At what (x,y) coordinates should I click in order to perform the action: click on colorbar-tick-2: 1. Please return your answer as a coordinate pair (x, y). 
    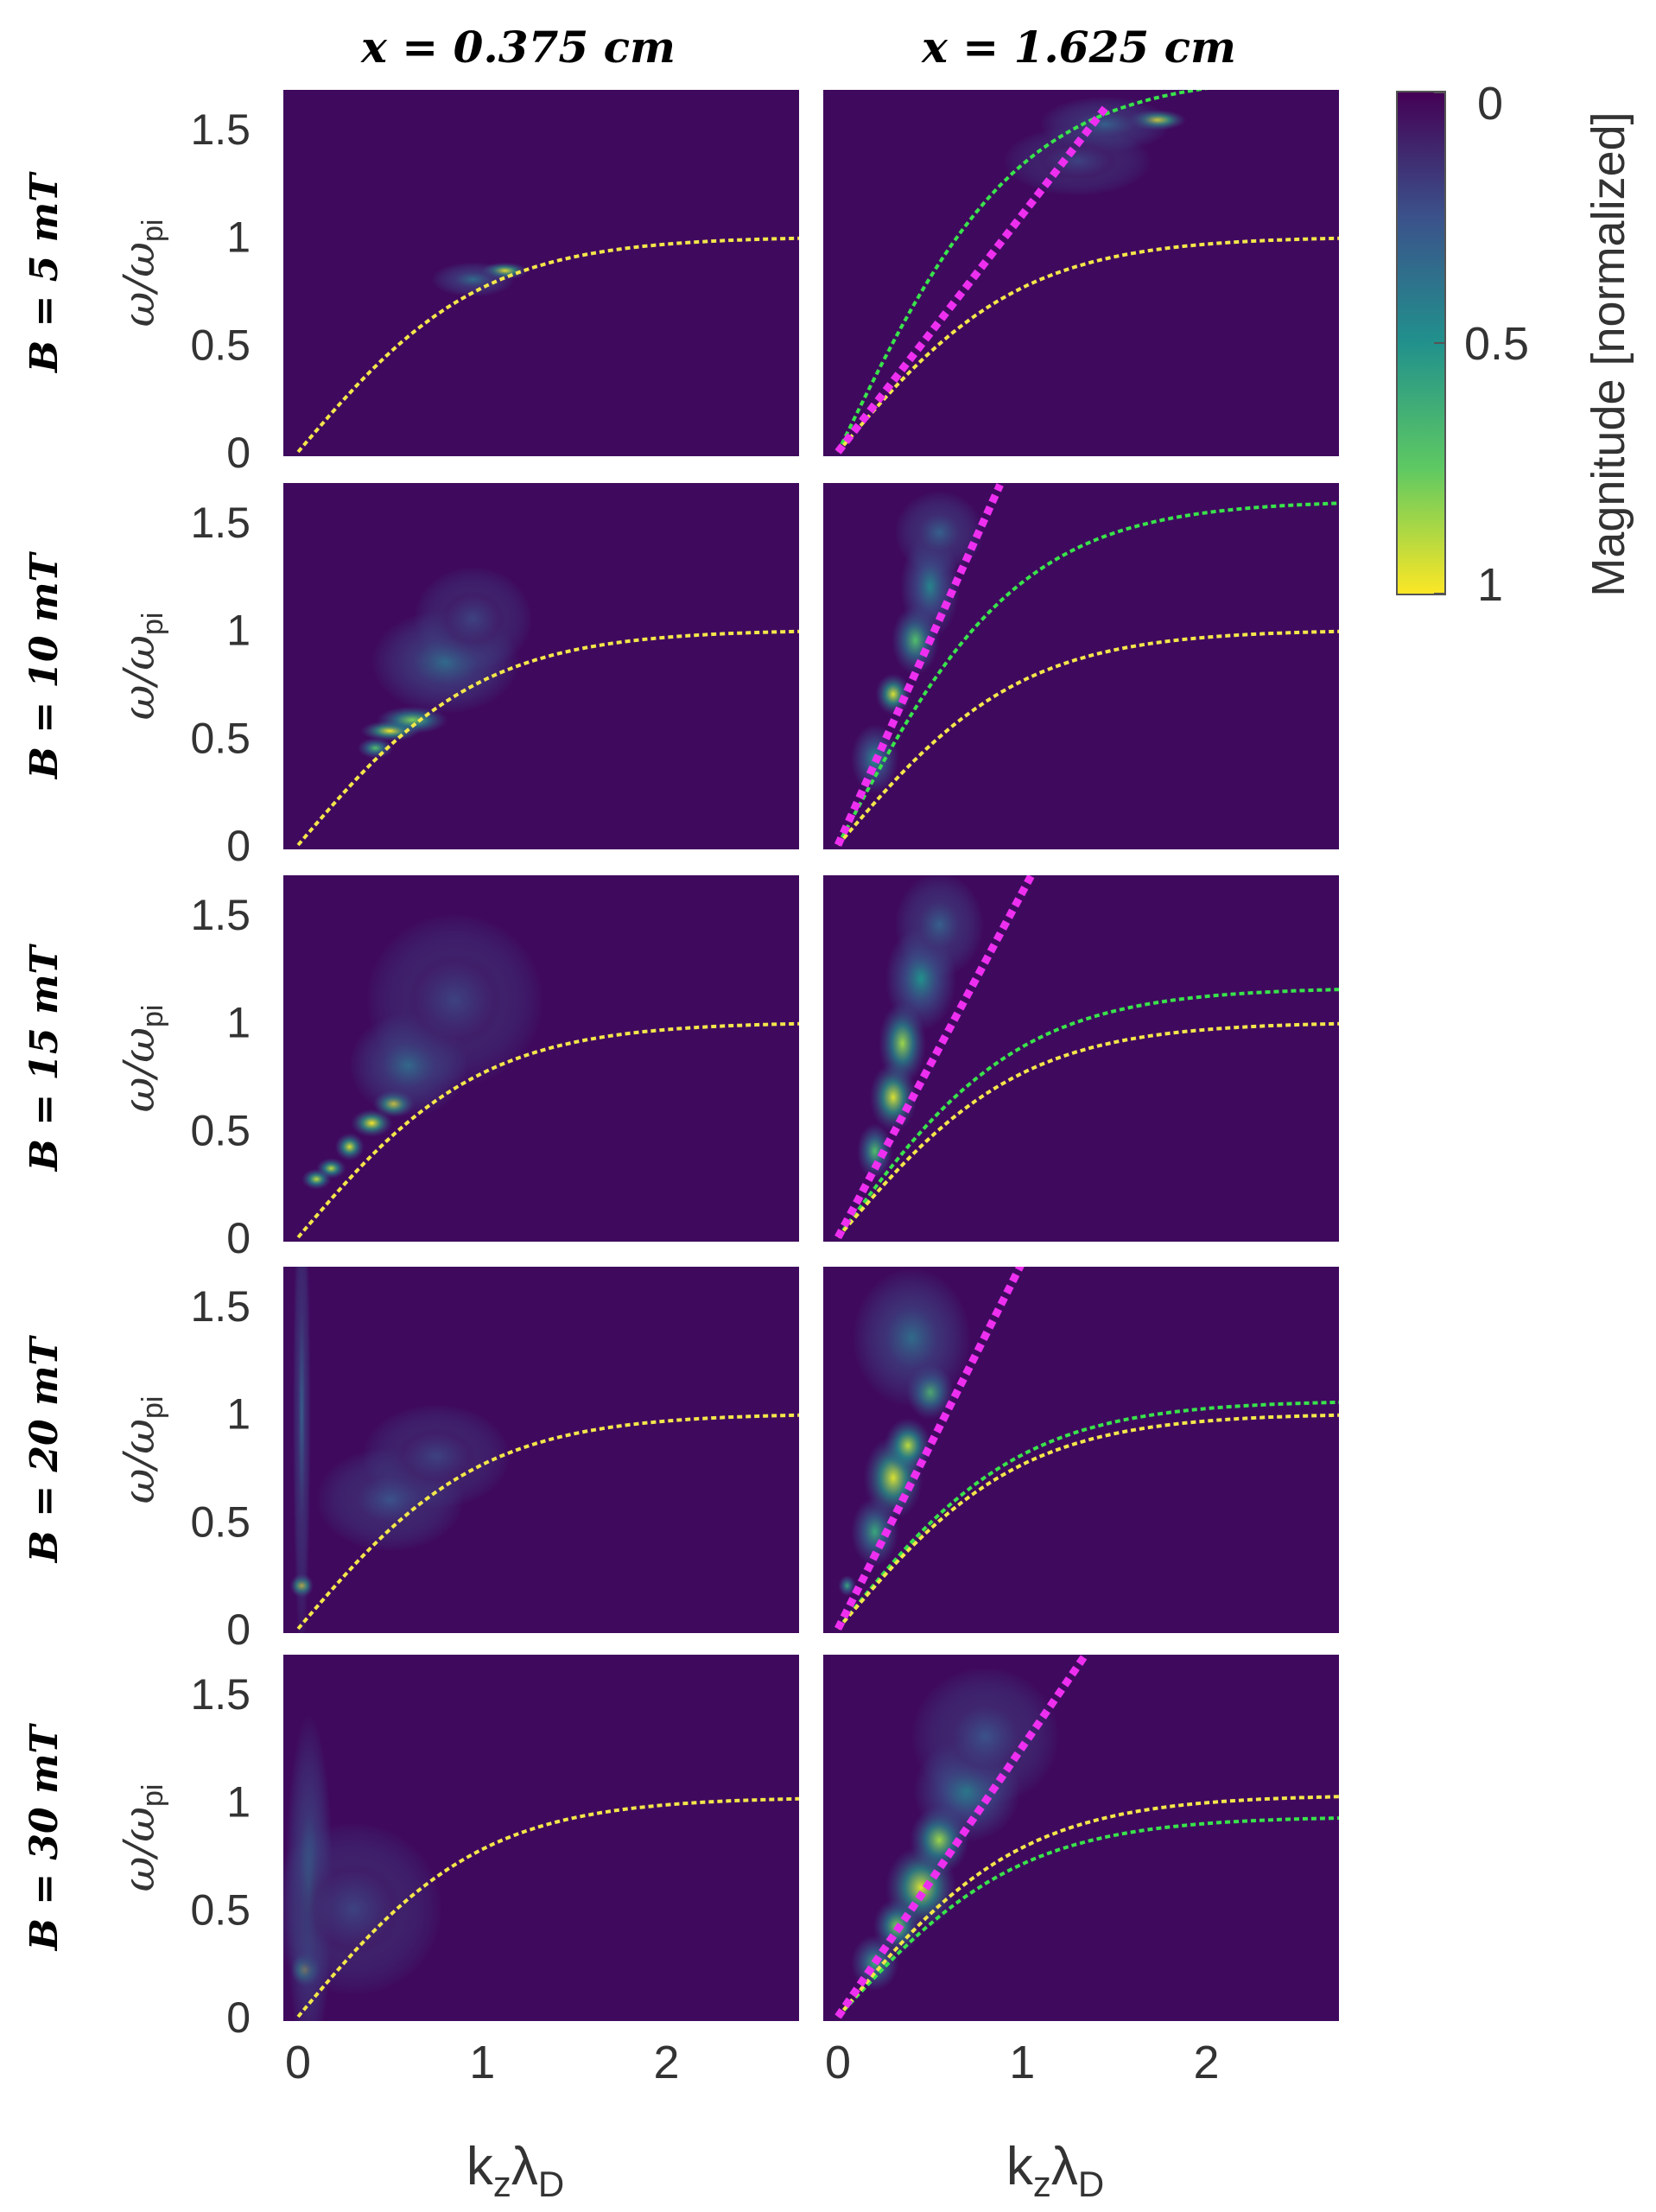
    Looking at the image, I should click on (1490, 585).